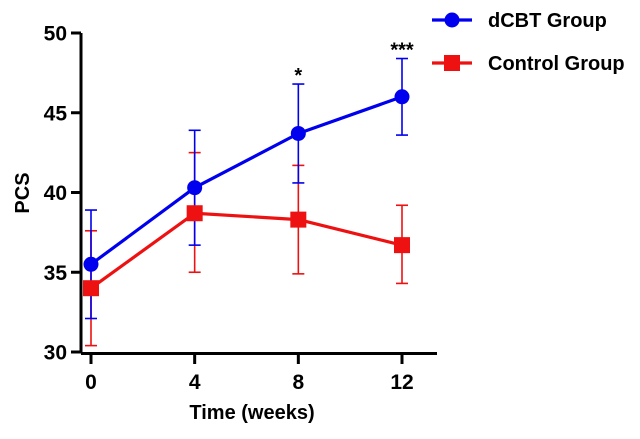 The width and height of the screenshot is (640, 439). Describe the element at coordinates (353, 64) in the screenshot. I see `significance-labels: ****` at that location.